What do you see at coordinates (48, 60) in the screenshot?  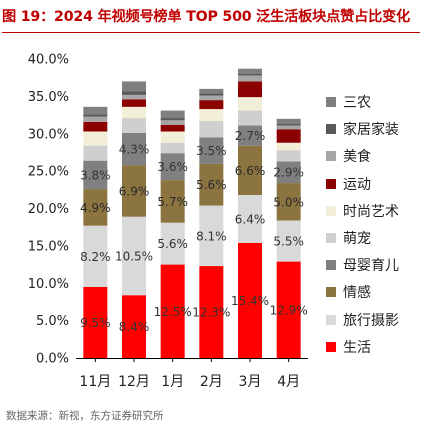 I see `y-tick-label: 40.0%` at bounding box center [48, 60].